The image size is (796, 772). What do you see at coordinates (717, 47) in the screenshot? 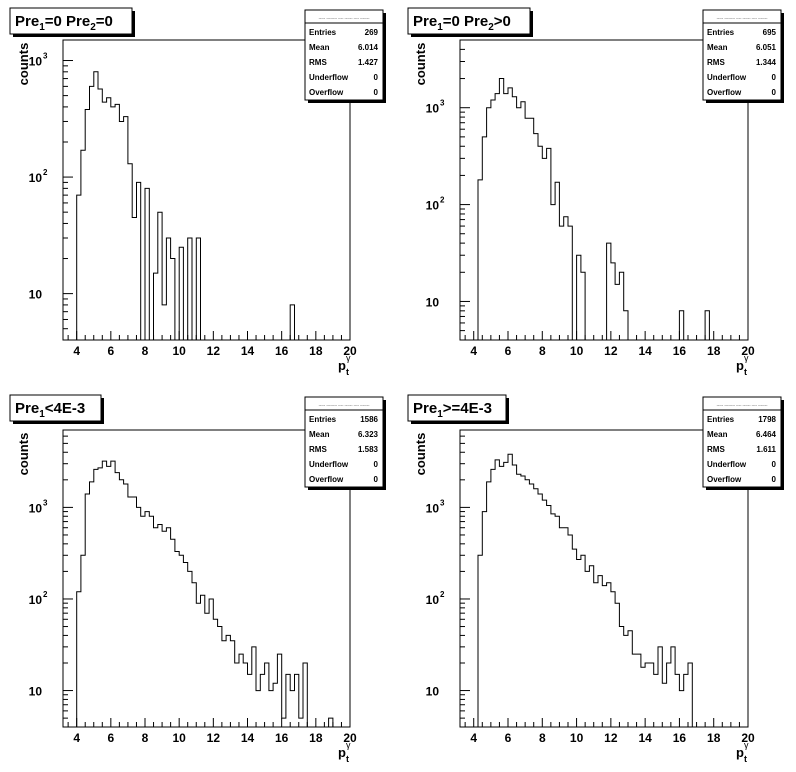
I see `stats-label: Mean` at bounding box center [717, 47].